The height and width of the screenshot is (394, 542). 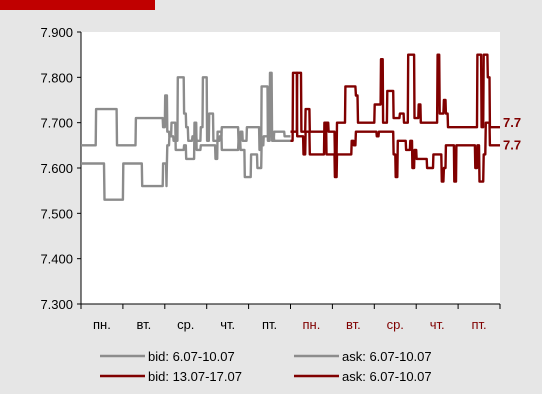 I want to click on legend-label: bid: 13.07-17.07, so click(x=195, y=376).